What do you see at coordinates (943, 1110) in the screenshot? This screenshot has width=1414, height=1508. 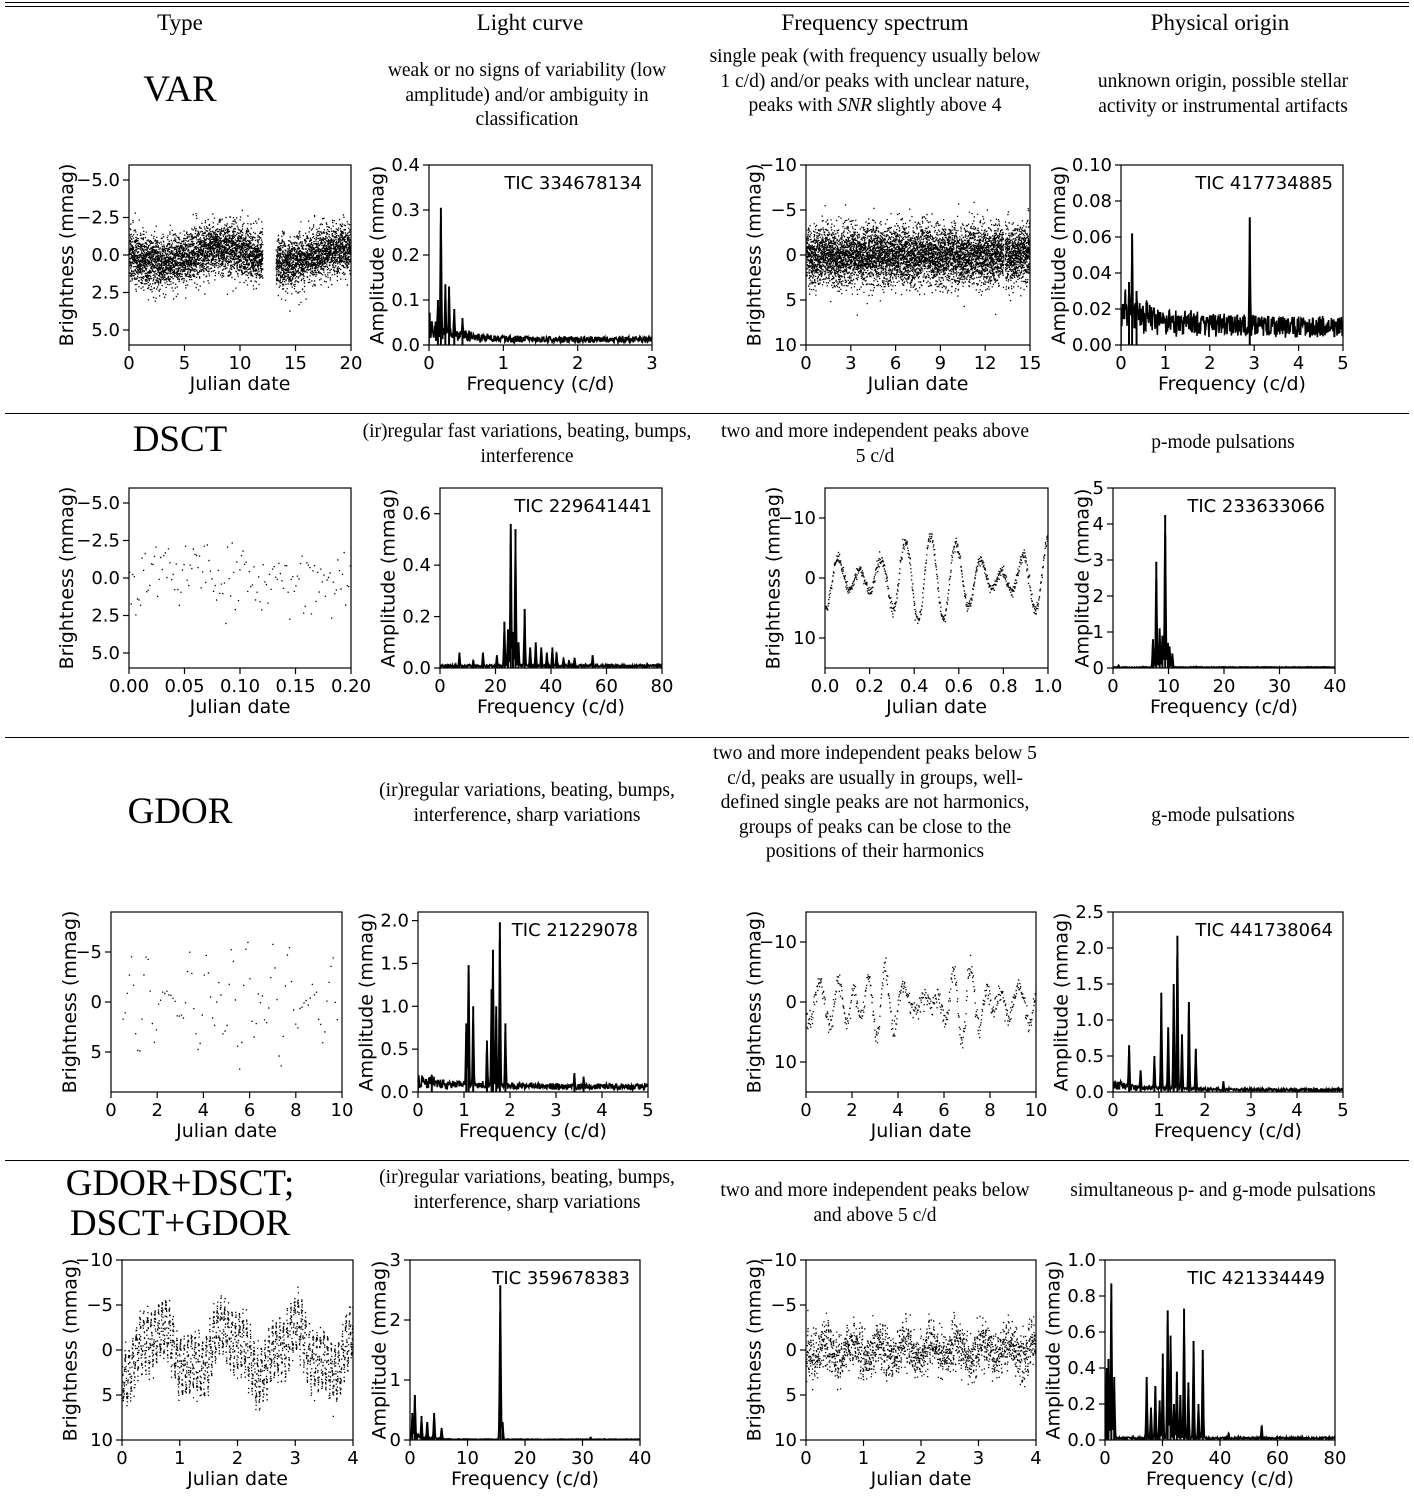 I see `x-tick-label: 6` at bounding box center [943, 1110].